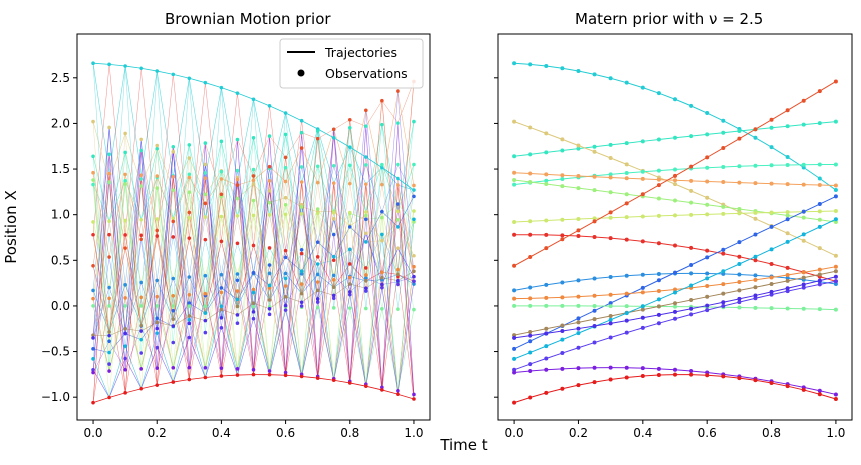  What do you see at coordinates (11, 226) in the screenshot?
I see `y-axis-title: Position X` at bounding box center [11, 226].